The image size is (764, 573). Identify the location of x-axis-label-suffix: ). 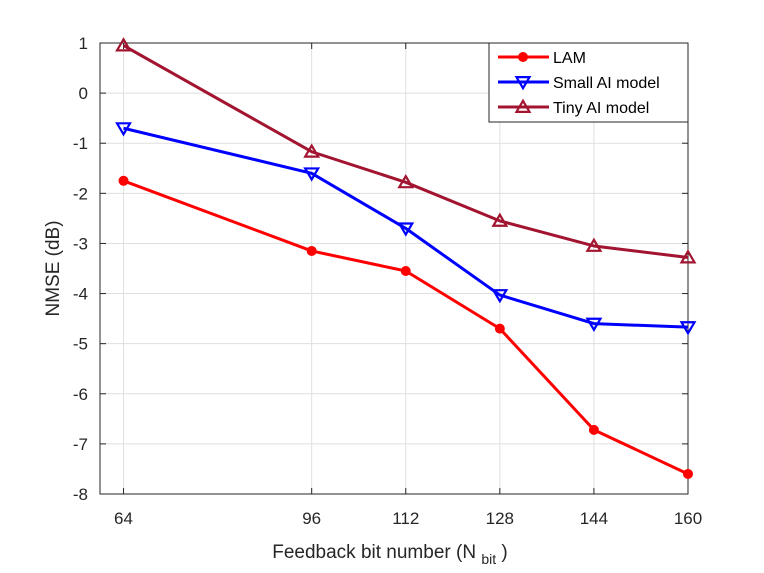
(504, 552).